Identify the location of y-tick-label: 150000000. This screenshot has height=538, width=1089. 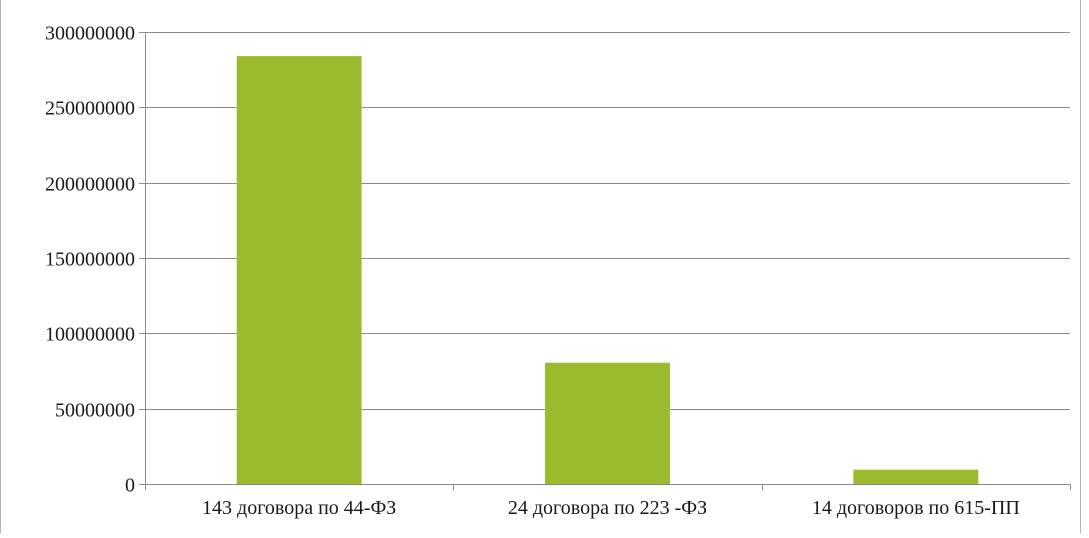
(90, 260).